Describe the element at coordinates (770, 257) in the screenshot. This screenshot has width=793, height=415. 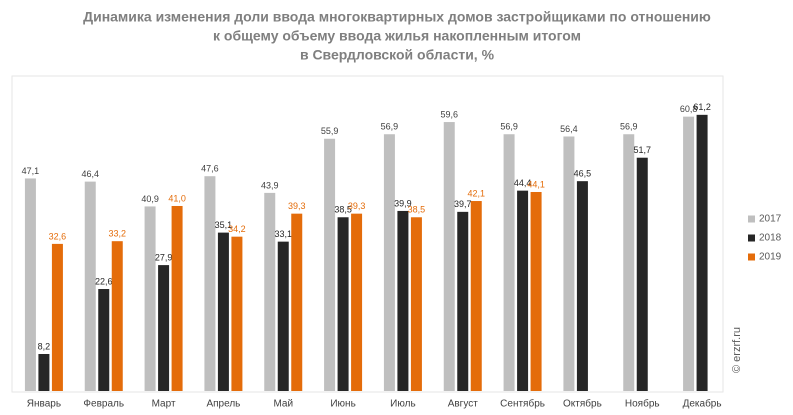
I see `legend-label: 2019` at that location.